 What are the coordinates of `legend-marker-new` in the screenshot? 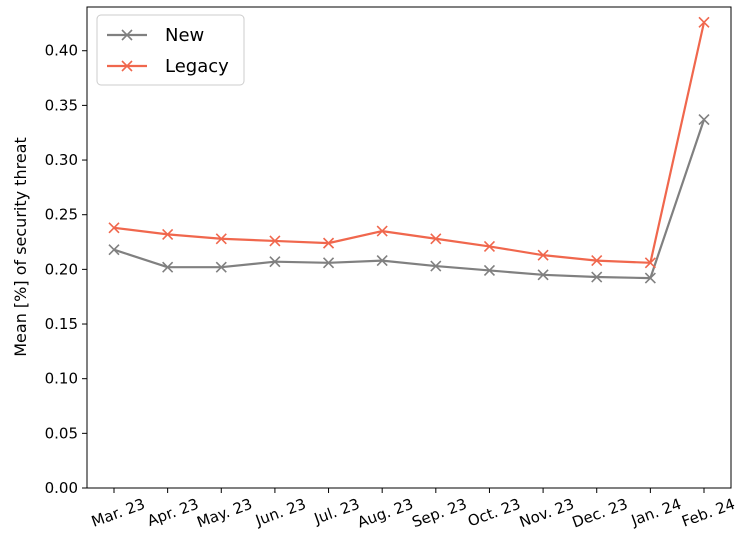 It's located at (127, 35).